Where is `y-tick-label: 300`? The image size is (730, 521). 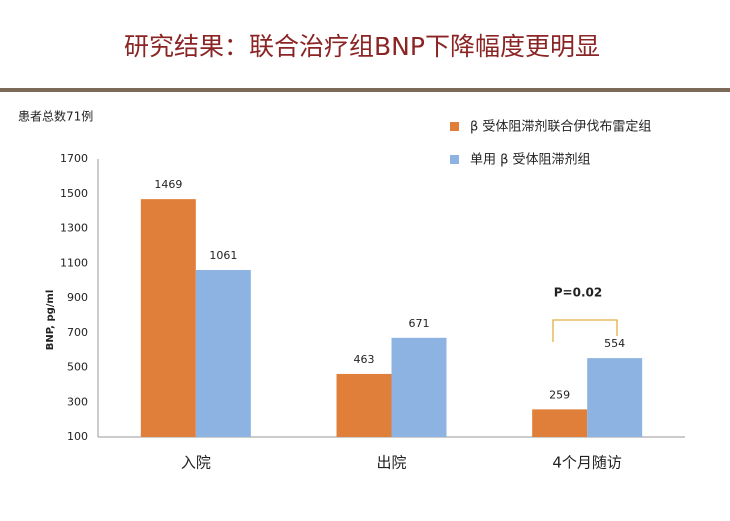
y-tick-label: 300 is located at coordinates (77, 401).